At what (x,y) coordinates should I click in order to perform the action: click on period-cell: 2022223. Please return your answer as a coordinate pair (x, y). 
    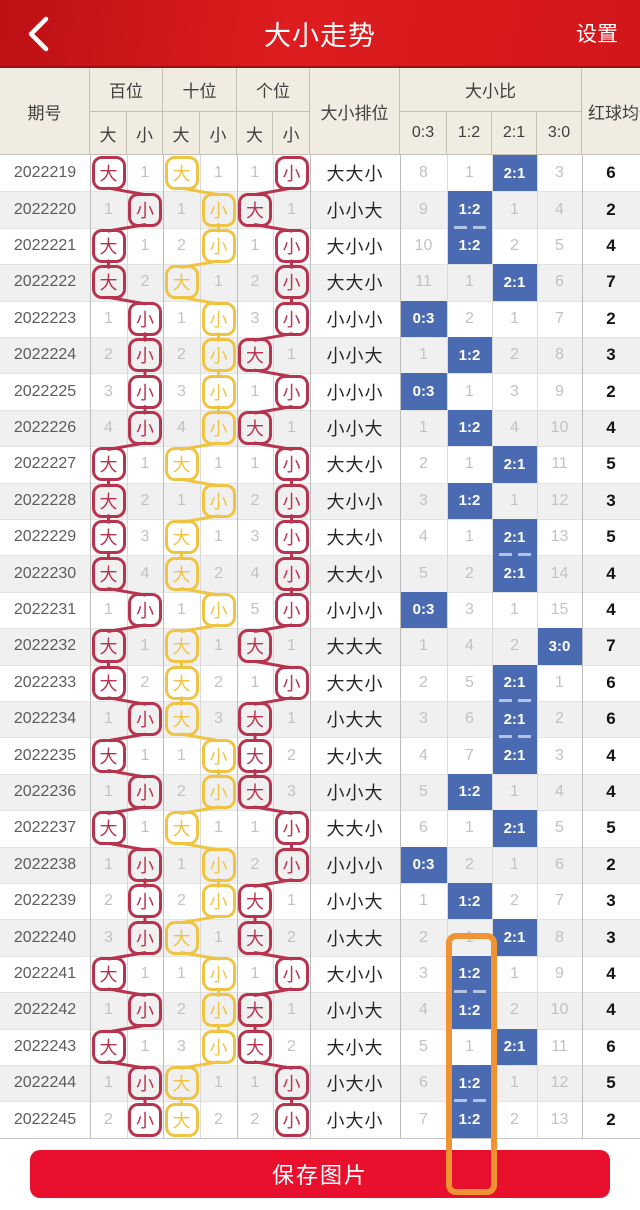
    Looking at the image, I should click on (45, 318).